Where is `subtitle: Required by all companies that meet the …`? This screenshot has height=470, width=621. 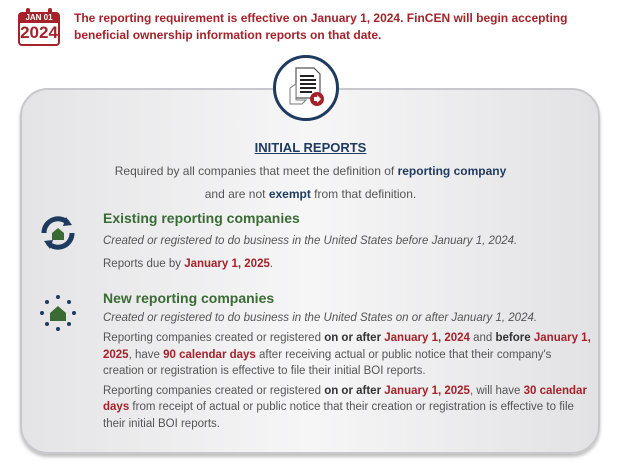
subtitle: Required by all companies that meet the … is located at coordinates (310, 182).